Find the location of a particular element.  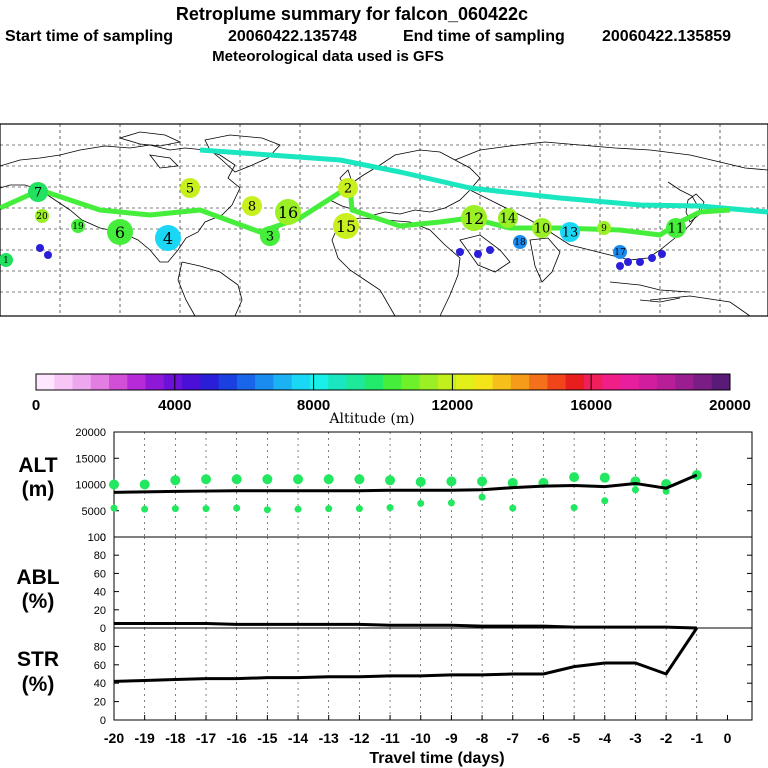

plume-marker-label: 2 is located at coordinates (348, 189).